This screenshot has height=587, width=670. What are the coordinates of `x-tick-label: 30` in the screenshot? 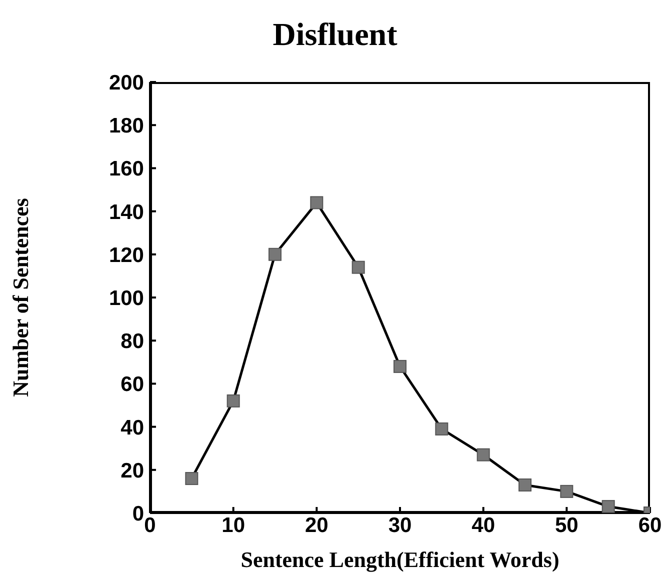 It's located at (400, 525).